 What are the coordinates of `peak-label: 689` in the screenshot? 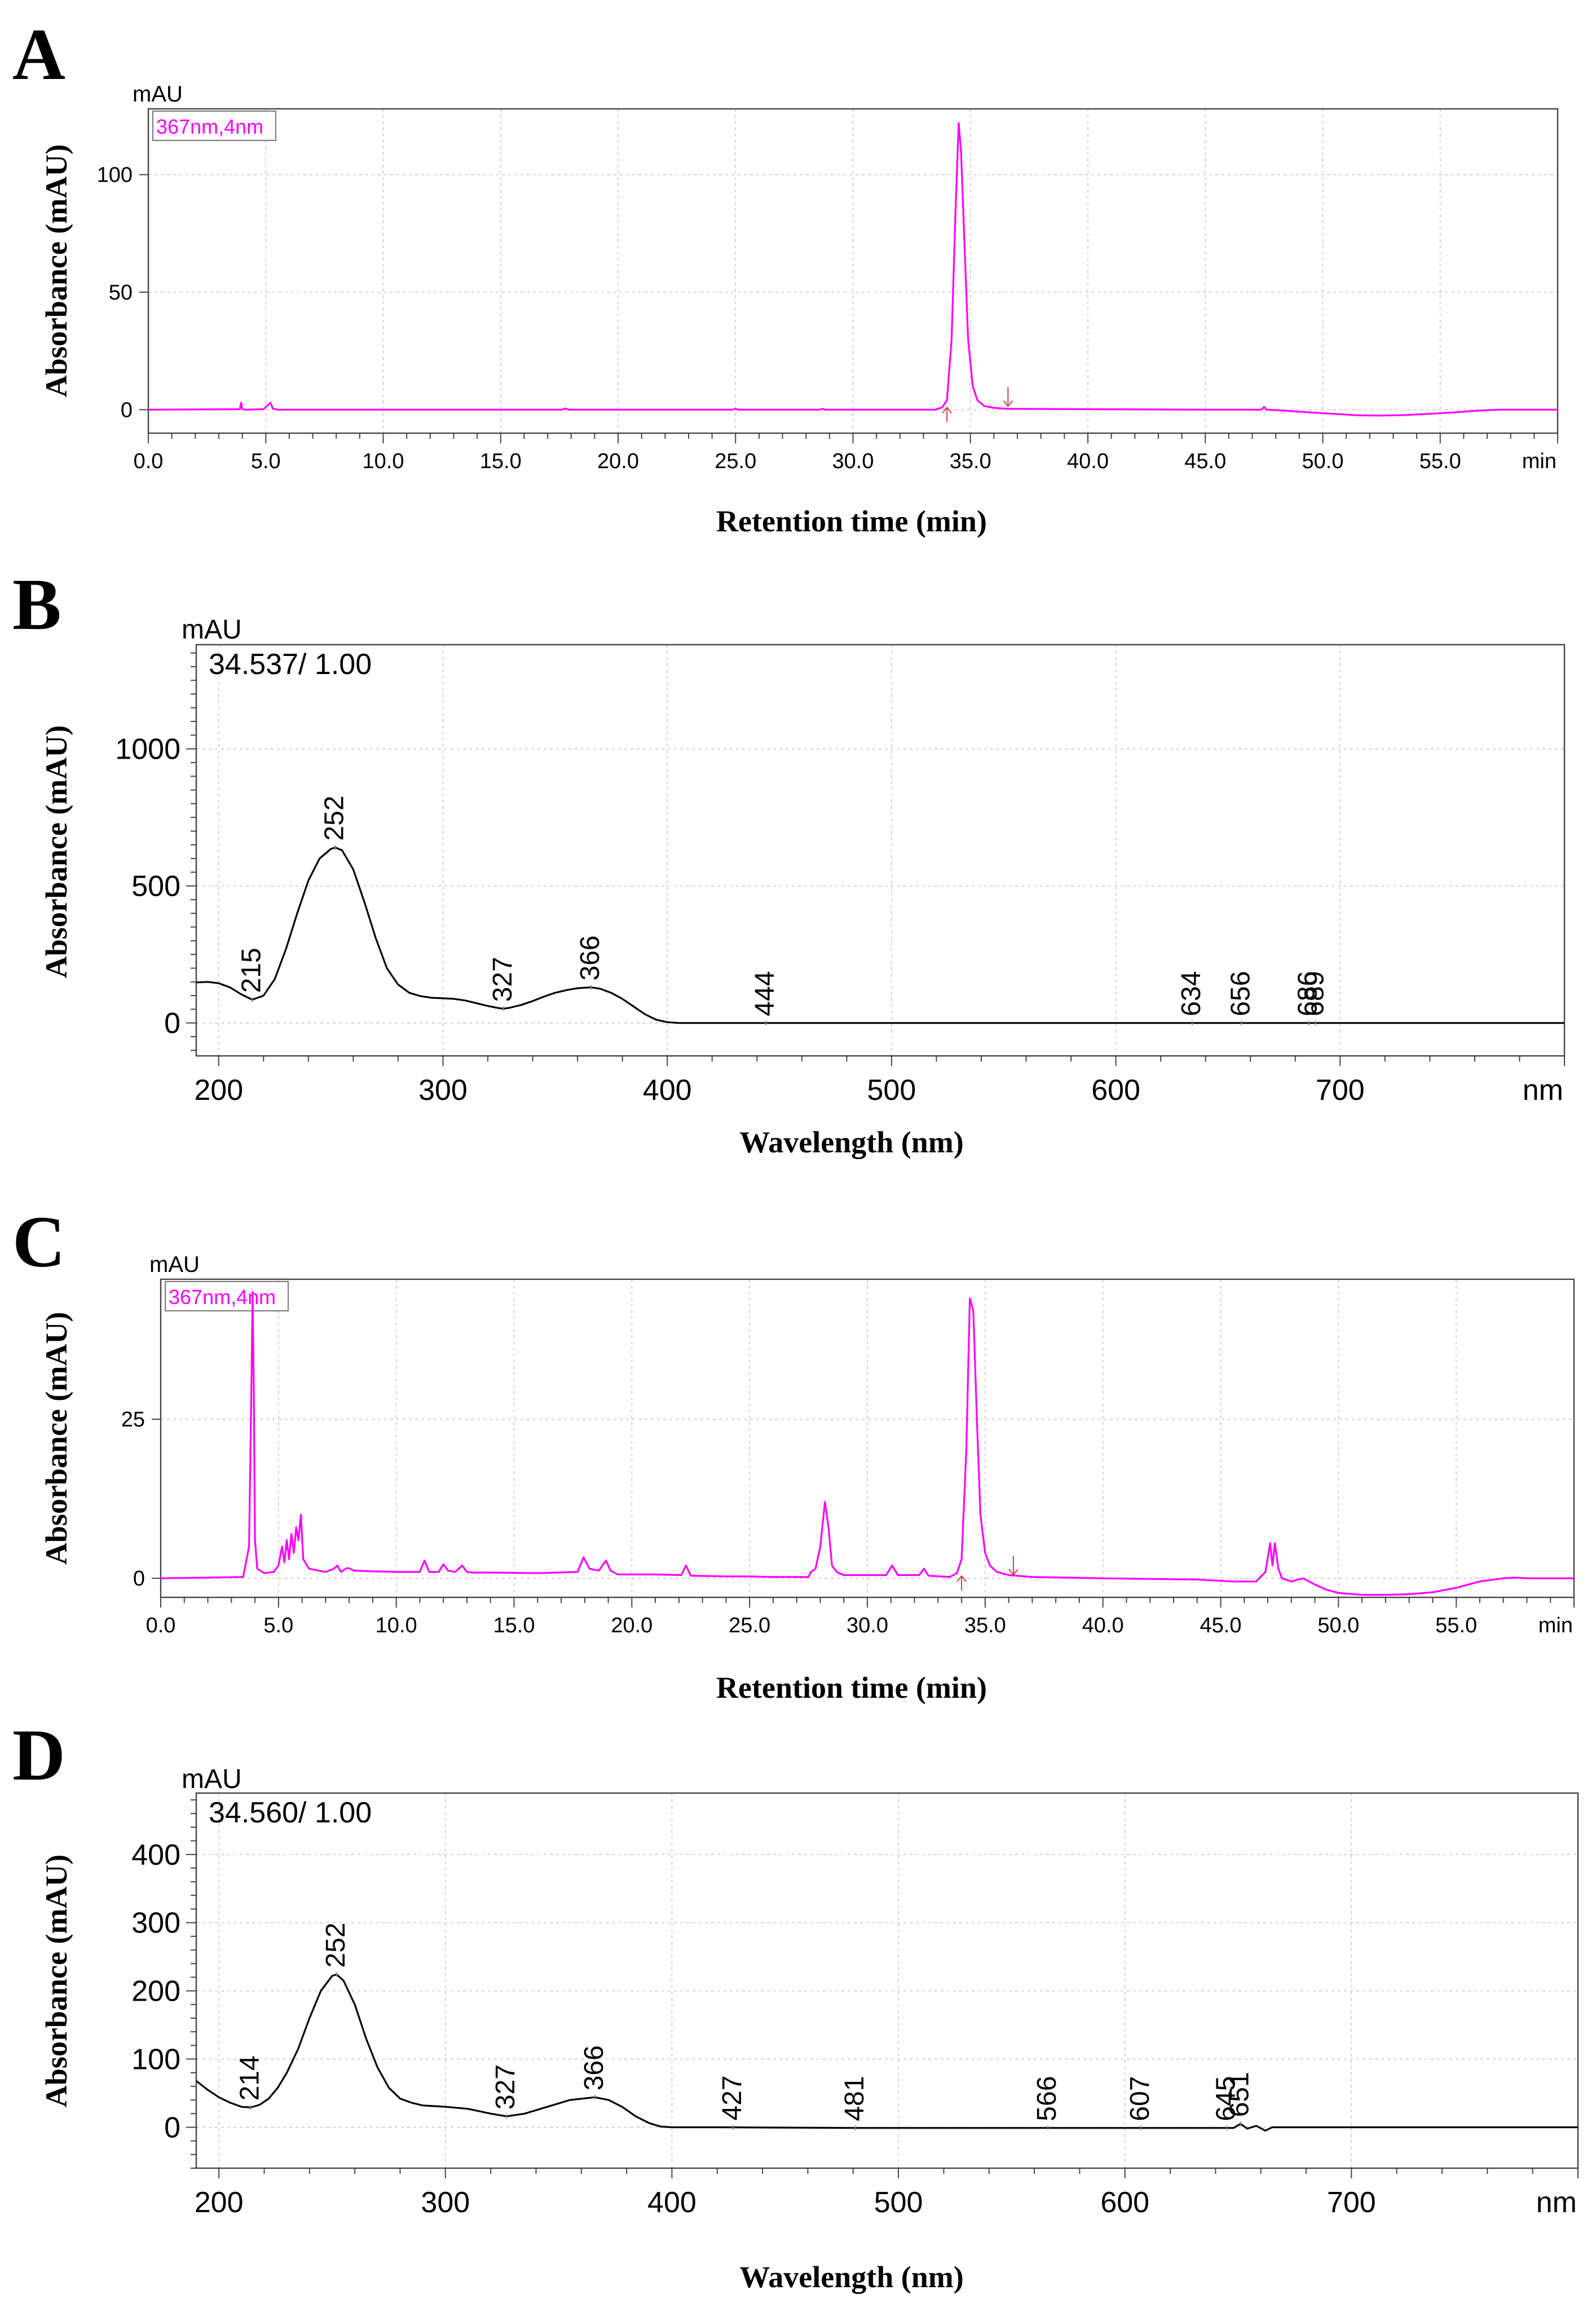 It's located at (1315, 993).